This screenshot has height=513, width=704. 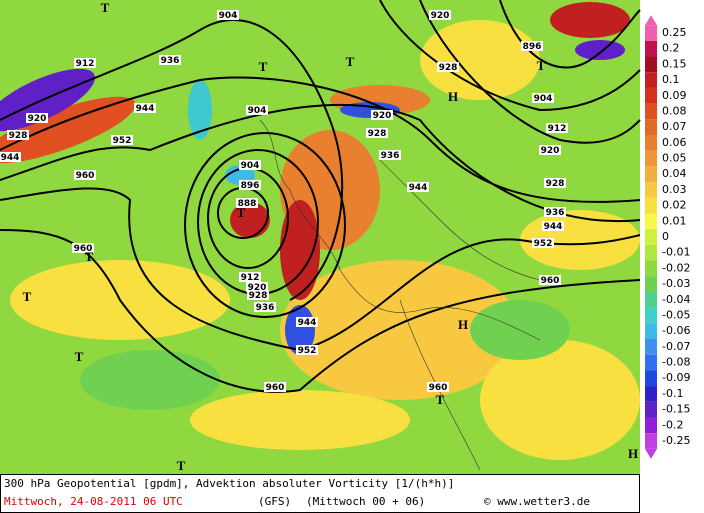 What do you see at coordinates (674, 63) in the screenshot?
I see `colorbar-label: 0.15` at bounding box center [674, 63].